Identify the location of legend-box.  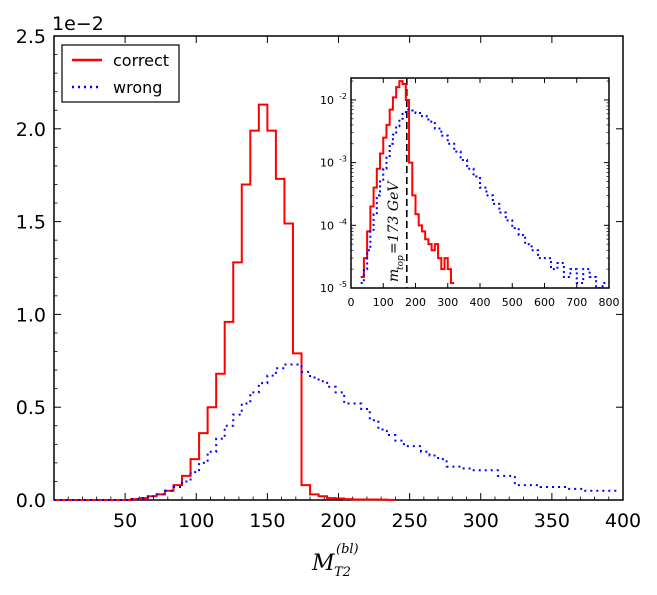
(120, 73).